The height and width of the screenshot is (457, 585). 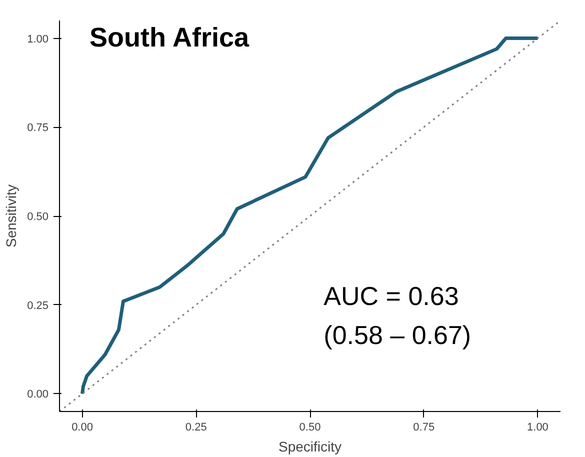 What do you see at coordinates (170, 37) in the screenshot?
I see `chart-title: South Africa` at bounding box center [170, 37].